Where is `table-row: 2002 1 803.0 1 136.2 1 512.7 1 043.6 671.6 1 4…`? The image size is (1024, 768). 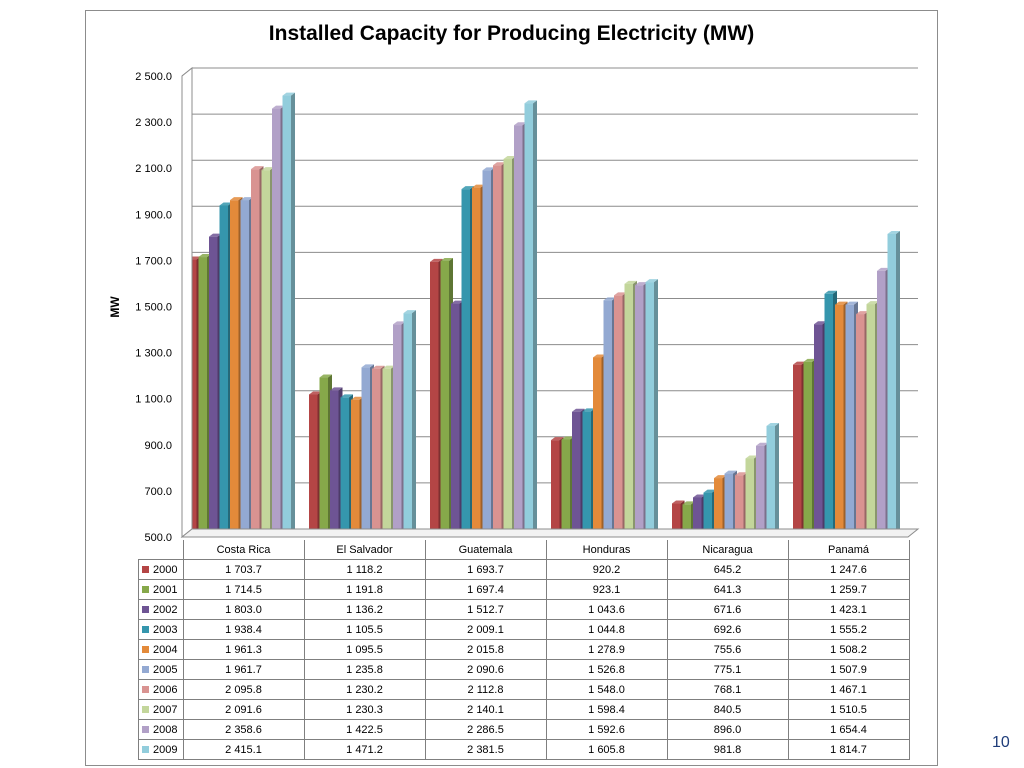
table-row: 2002 1 803.0 1 136.2 1 512.7 1 043.6 671.6 1 4… is located at coordinates (524, 609).